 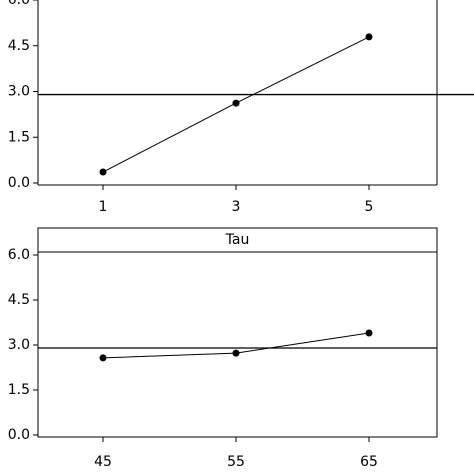 I want to click on x-tick-label: 3, so click(x=236, y=207).